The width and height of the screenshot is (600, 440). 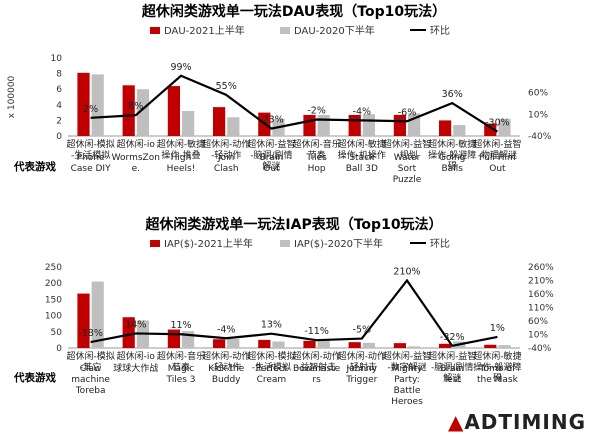 I want to click on ratio-data-label: 2%, so click(x=90, y=109).